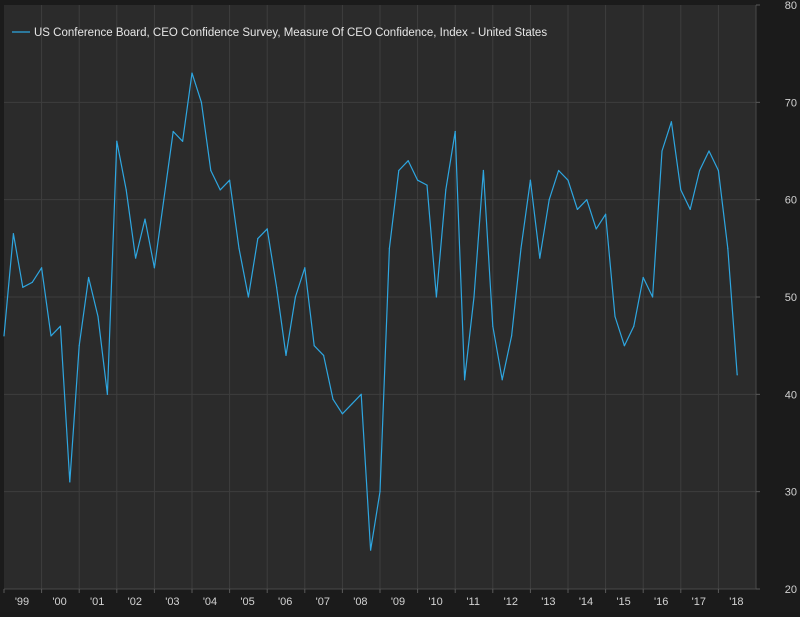  I want to click on x-tick-label: '10, so click(435, 602).